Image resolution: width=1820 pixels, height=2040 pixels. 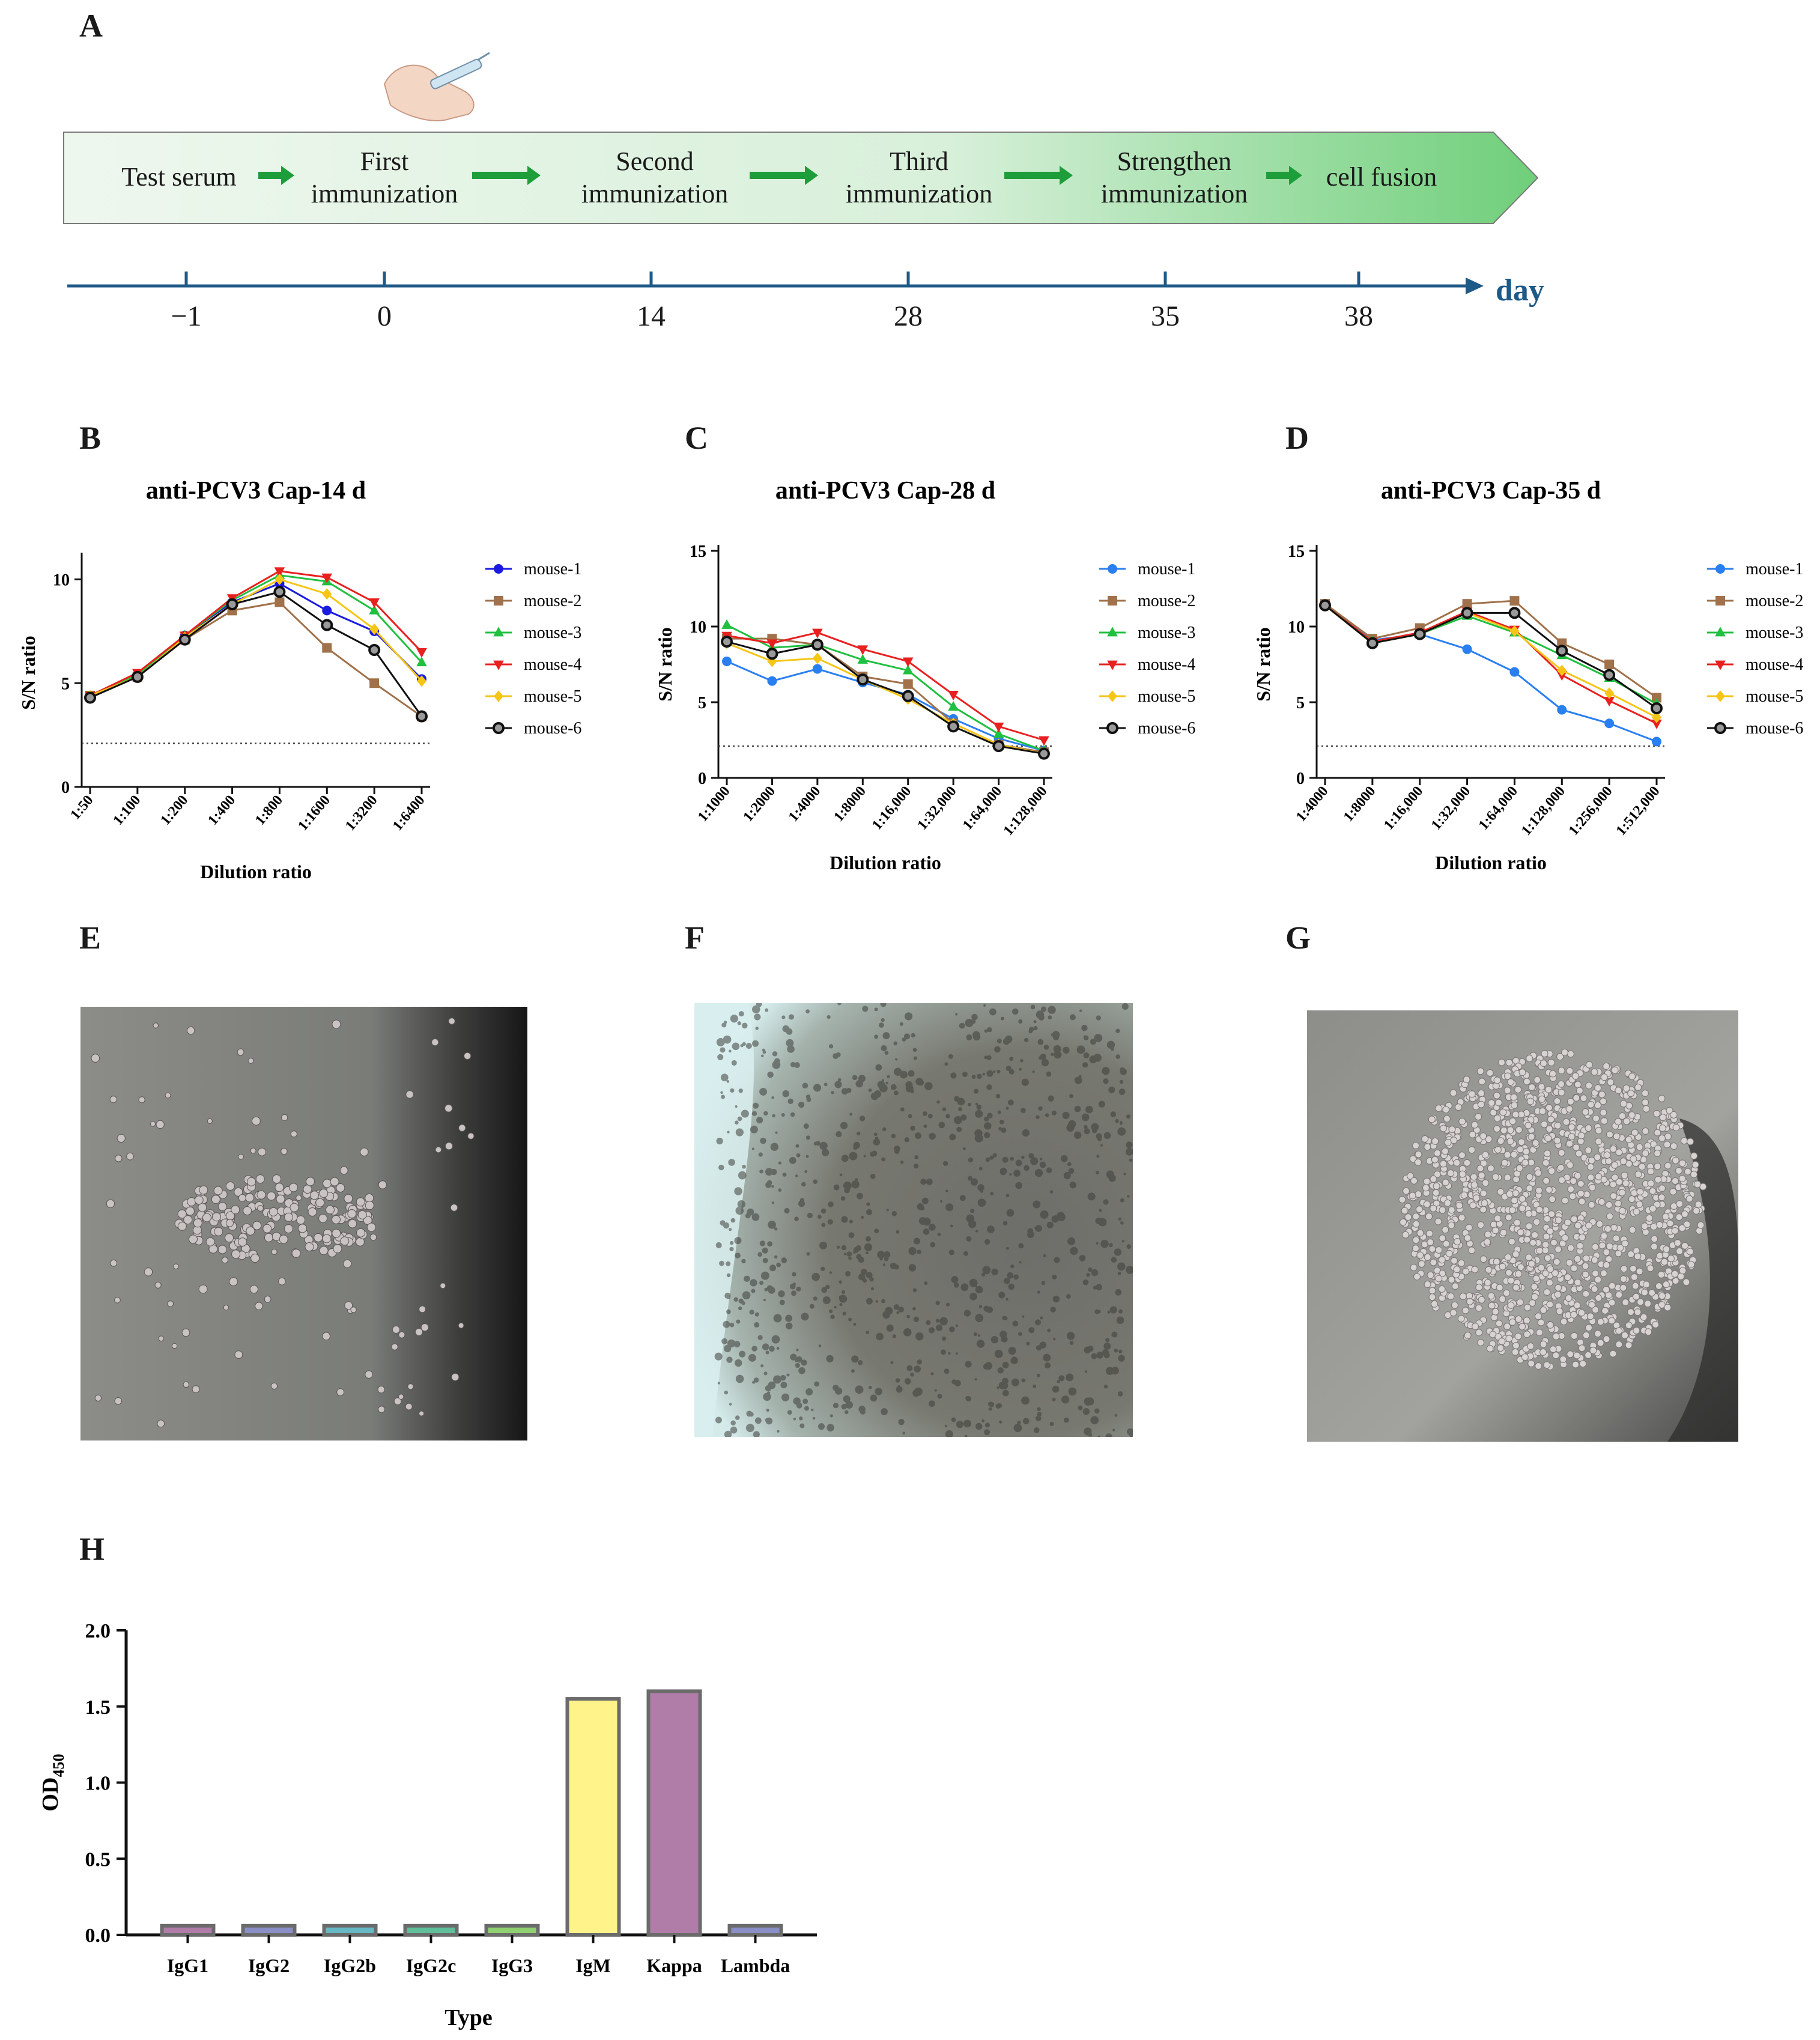 I want to click on micrograph-g, so click(x=1523, y=1226).